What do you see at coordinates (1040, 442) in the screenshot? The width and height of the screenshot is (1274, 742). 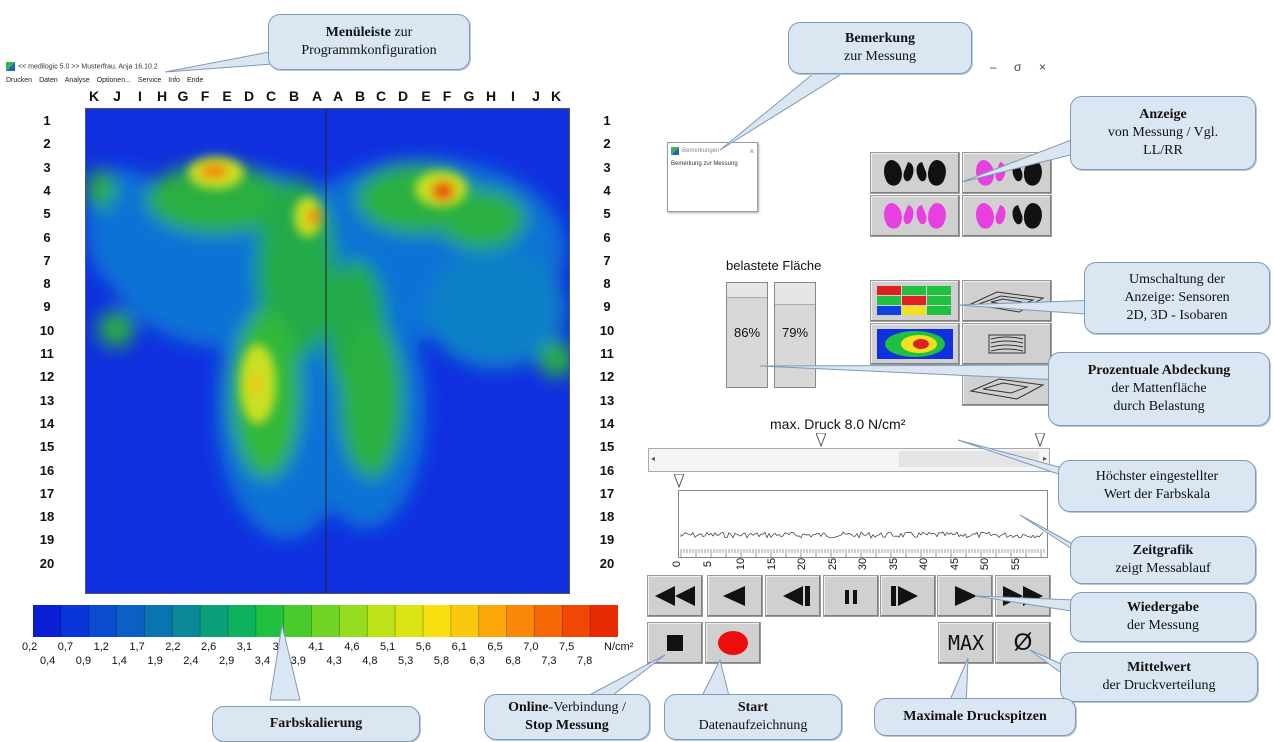 I see `scale-max-handle` at bounding box center [1040, 442].